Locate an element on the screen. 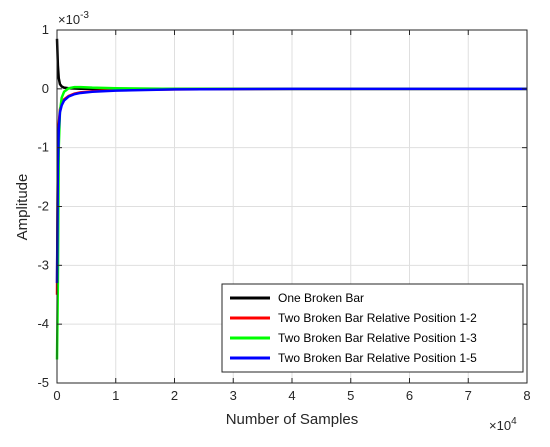  x-tick-label: 5 is located at coordinates (350, 395).